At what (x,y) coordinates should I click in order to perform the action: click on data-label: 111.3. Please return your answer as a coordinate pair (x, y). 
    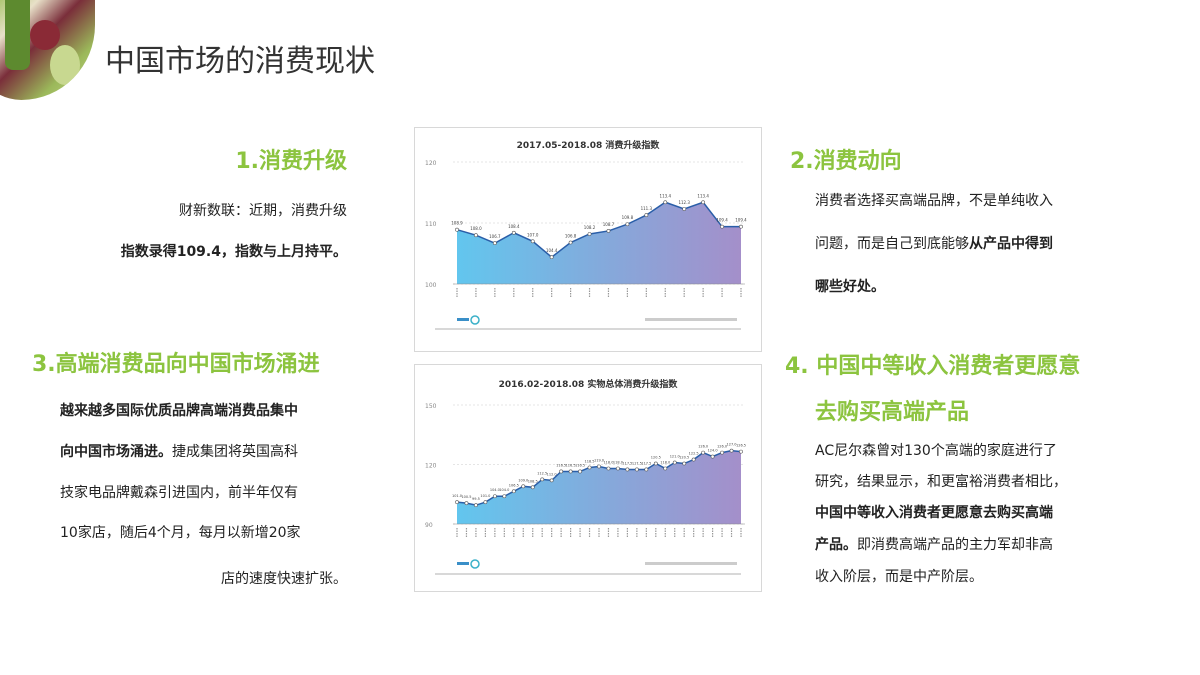
    Looking at the image, I should click on (647, 208).